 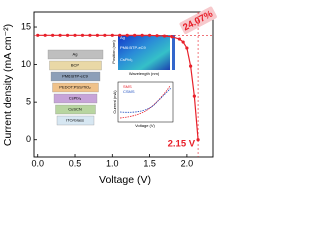 What do you see at coordinates (75, 163) in the screenshot?
I see `x-tick-label: 0.5` at bounding box center [75, 163].